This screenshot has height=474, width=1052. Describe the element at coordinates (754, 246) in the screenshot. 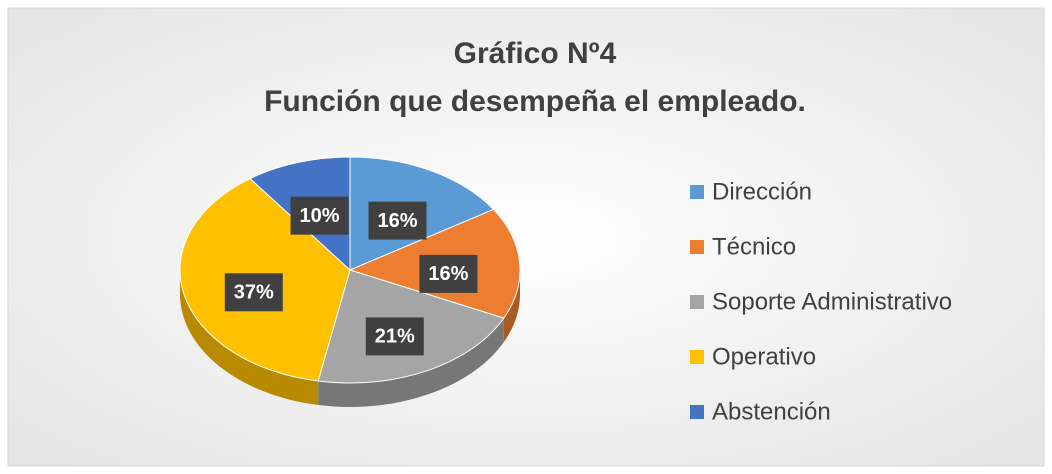

I see `legend-label: Técnico` at that location.